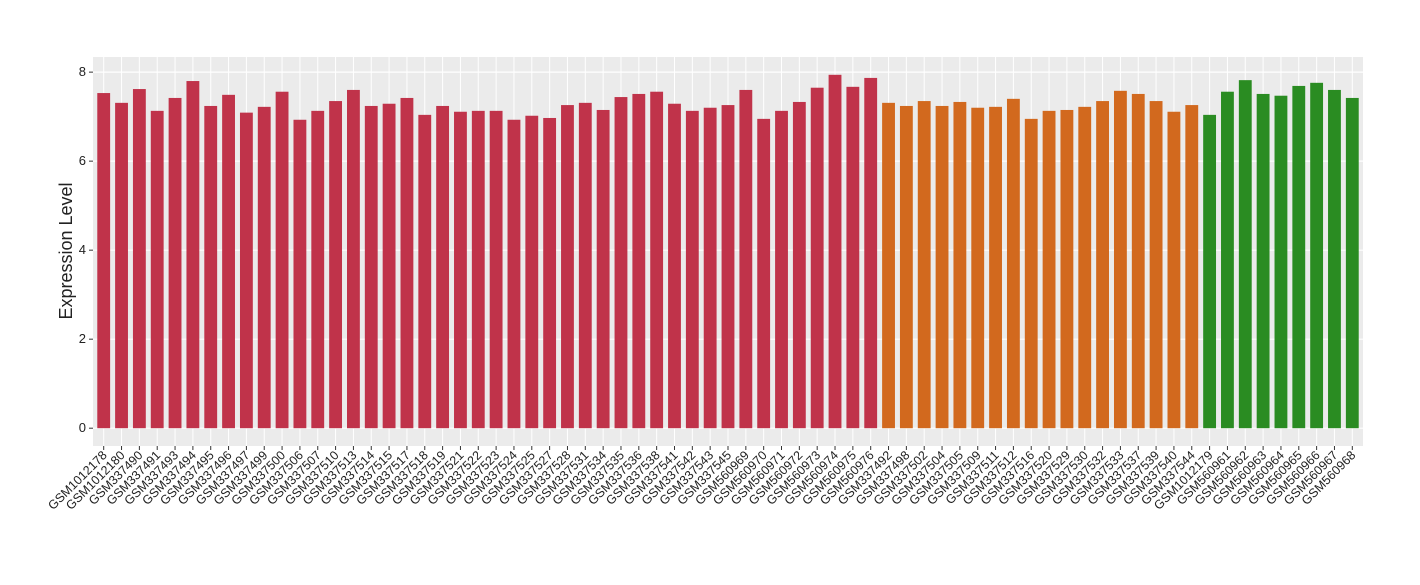  I want to click on y-tick-label: 6, so click(82, 160).